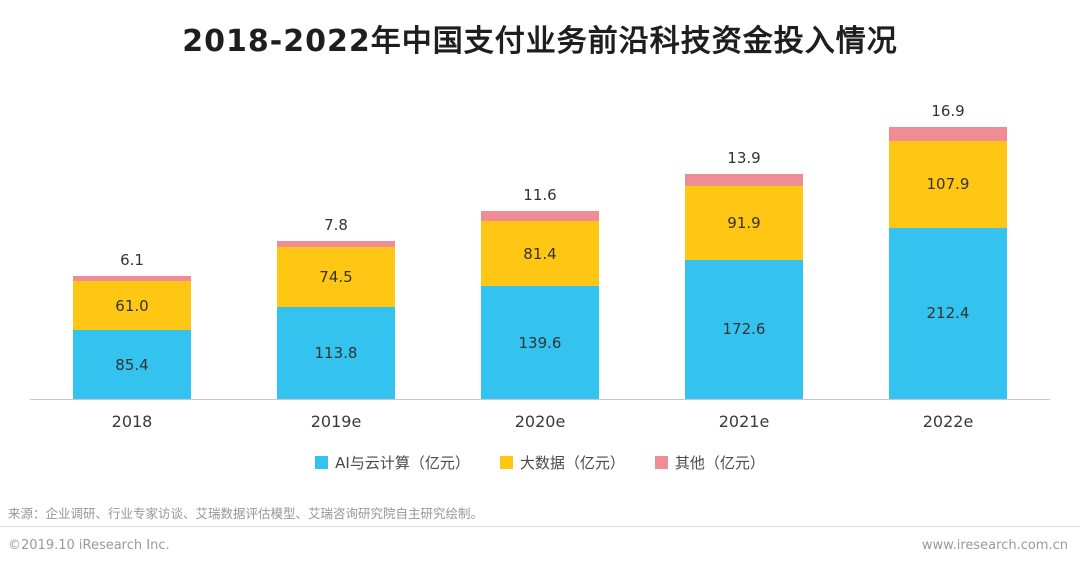 The width and height of the screenshot is (1080, 564). Describe the element at coordinates (402, 463) in the screenshot. I see `legend-label: AI与云计算（亿元）` at that location.